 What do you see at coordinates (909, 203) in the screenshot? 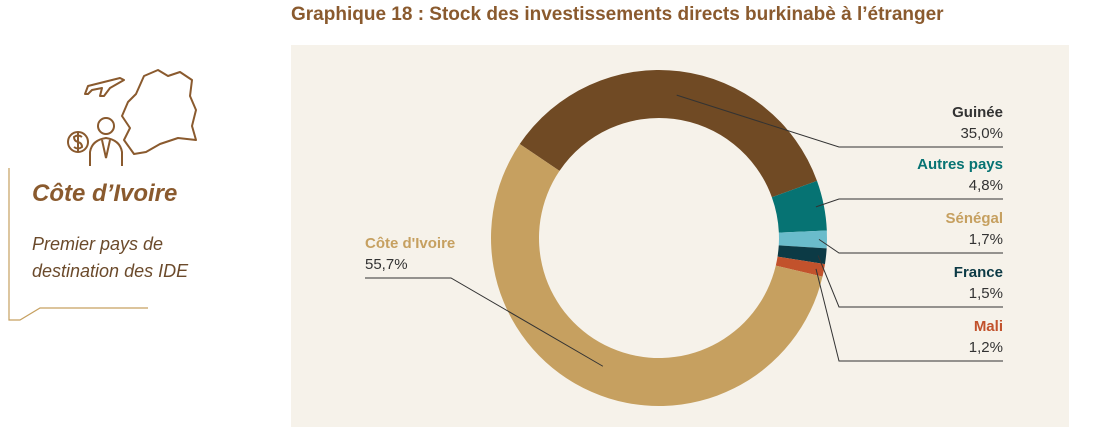
I see `leader-line-autres-pays` at bounding box center [909, 203].